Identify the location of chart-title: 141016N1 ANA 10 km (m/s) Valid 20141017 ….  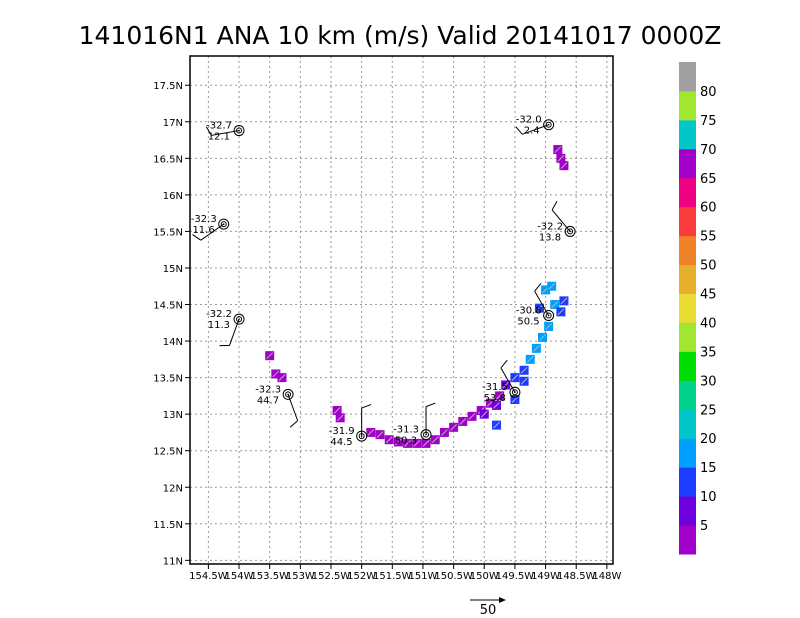
(400, 35).